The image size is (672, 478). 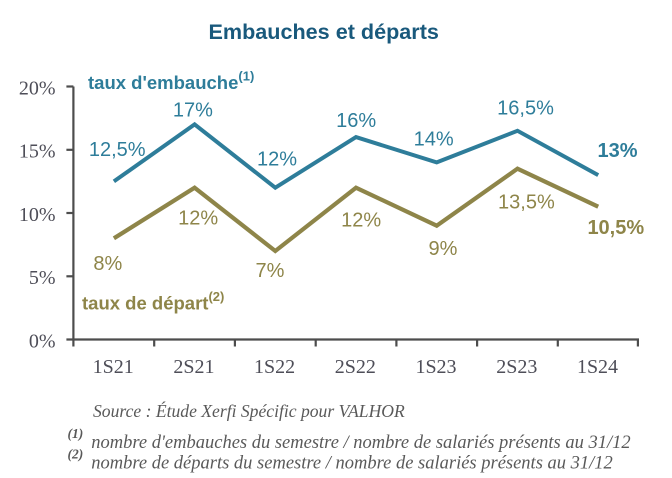 I want to click on svg-text: 2S23, so click(x=516, y=367).